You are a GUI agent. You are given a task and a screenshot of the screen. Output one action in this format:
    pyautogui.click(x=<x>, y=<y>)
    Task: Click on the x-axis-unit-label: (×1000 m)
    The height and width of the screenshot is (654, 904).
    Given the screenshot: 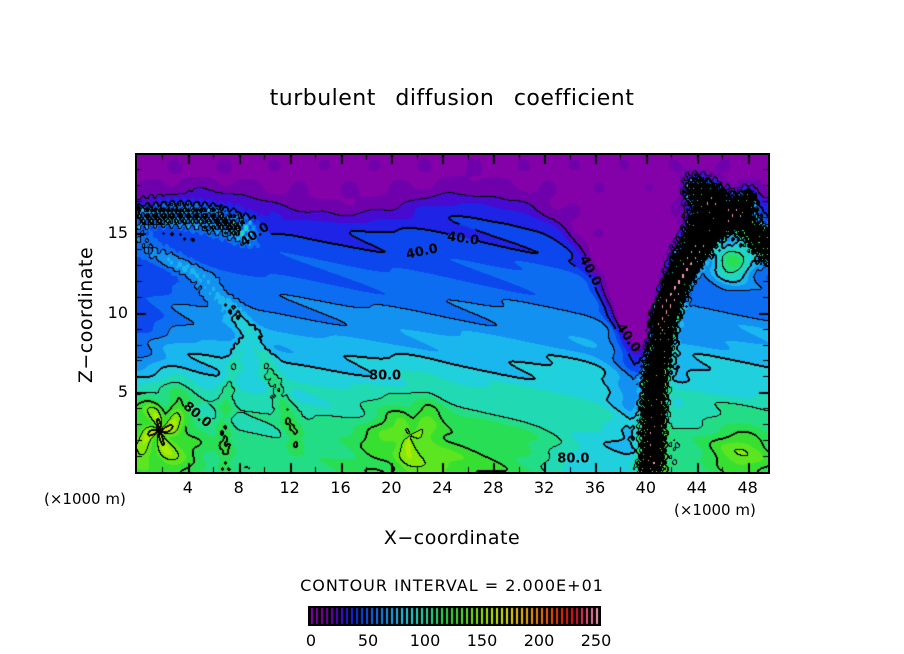 What is the action you would take?
    pyautogui.click(x=715, y=510)
    